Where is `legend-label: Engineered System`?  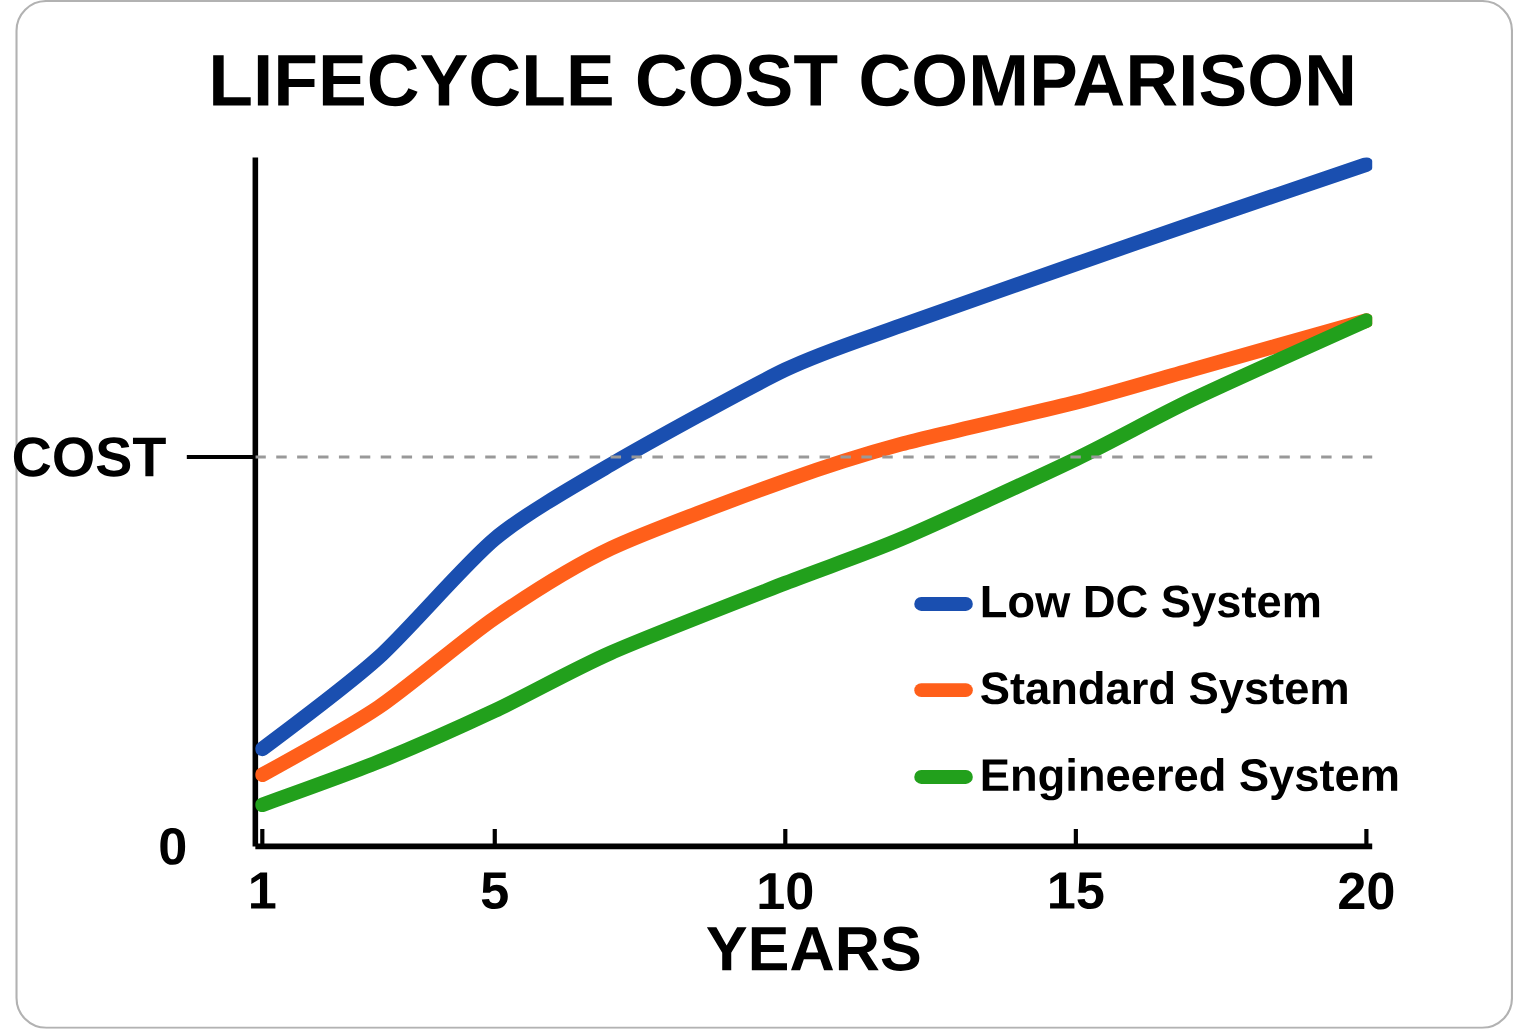
legend-label: Engineered System is located at coordinates (1190, 779).